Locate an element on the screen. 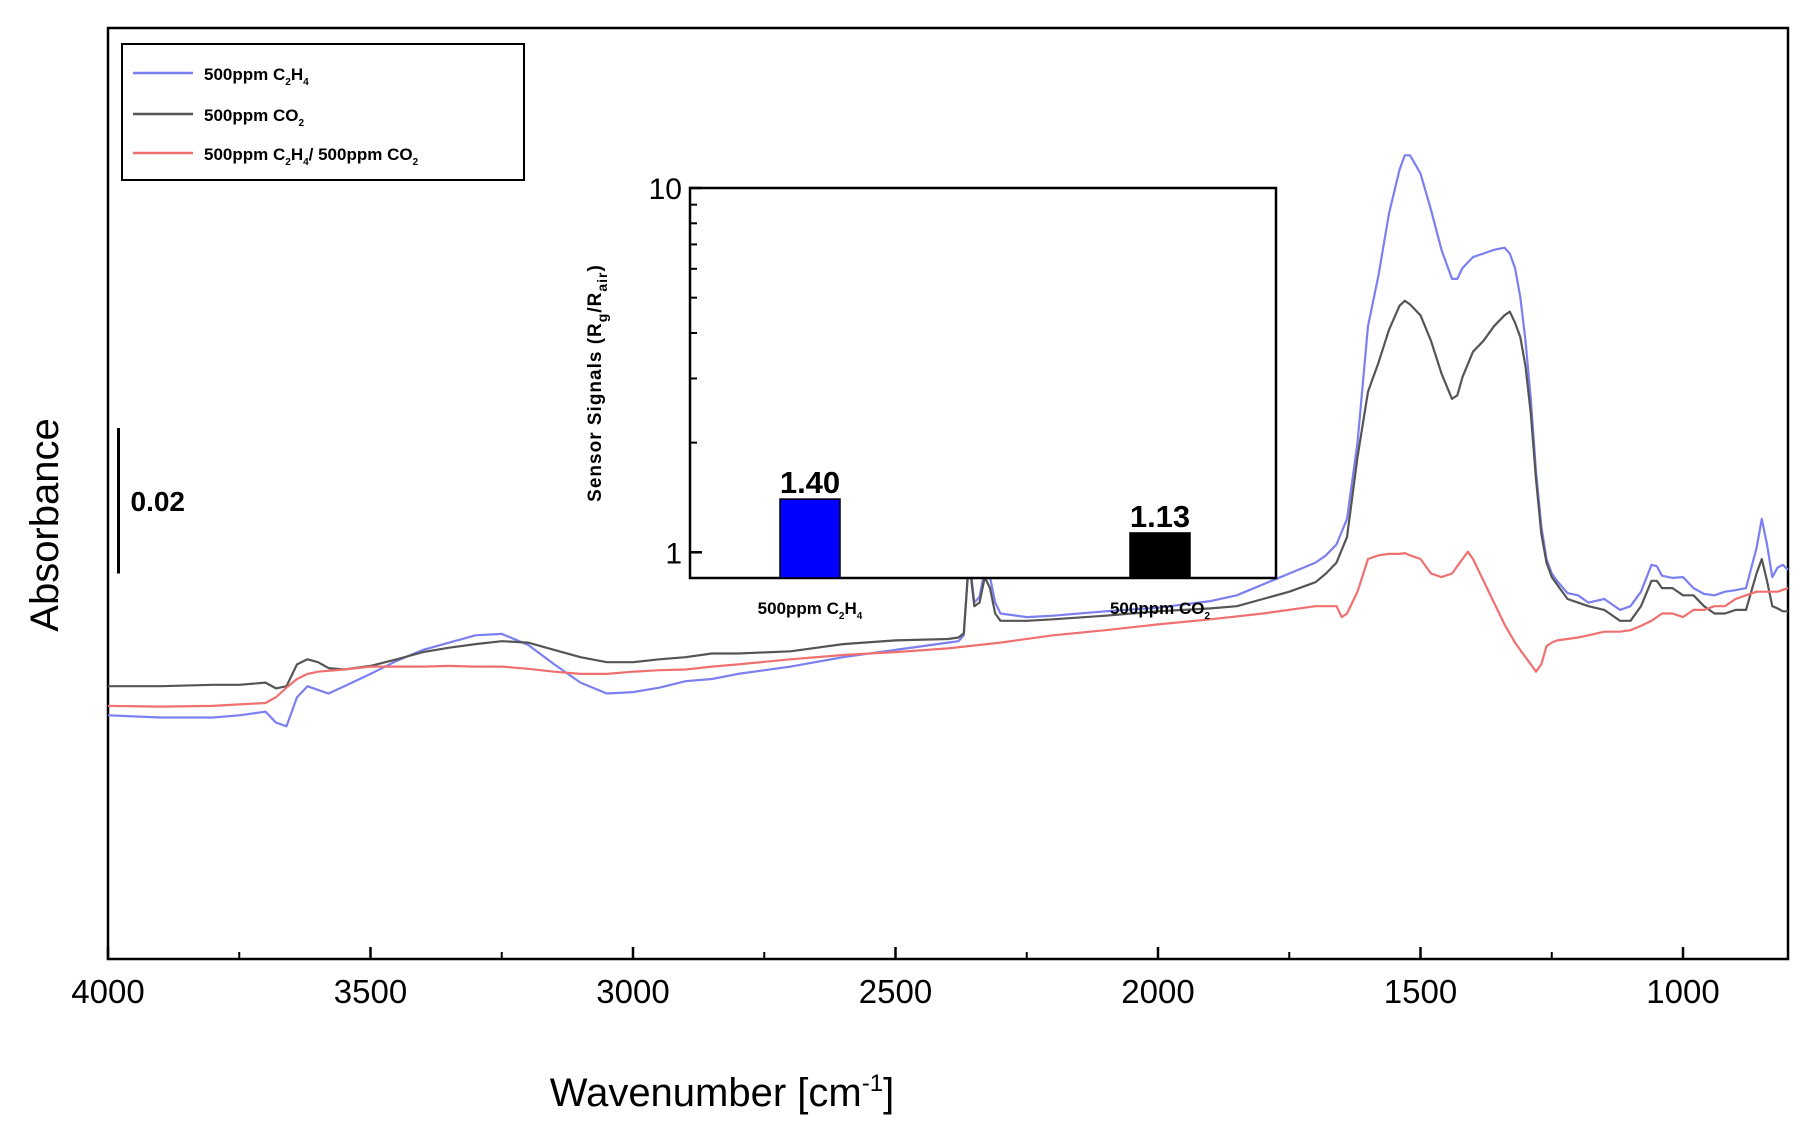  inset-y-ticks is located at coordinates (696, 370).